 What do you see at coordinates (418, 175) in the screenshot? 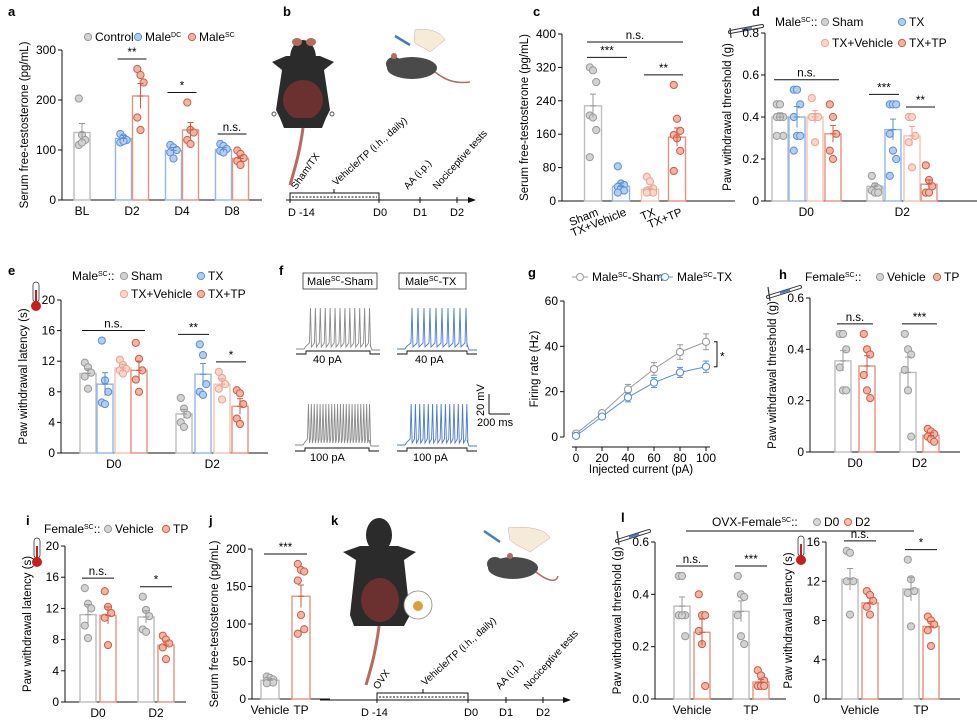
I see `timeline-b-event-aa: AA (i.p.)` at bounding box center [418, 175].